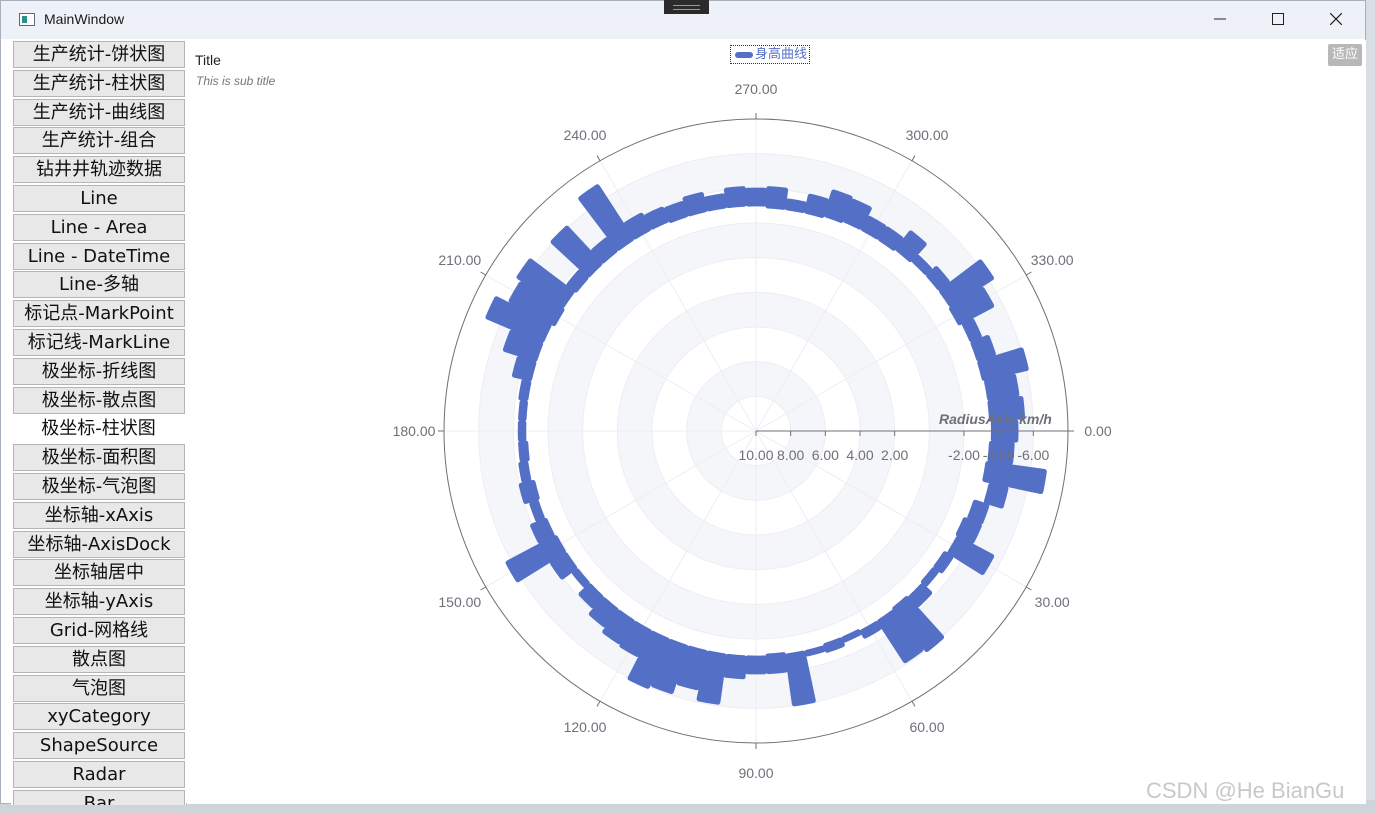  I want to click on close-icon, so click(1336, 19).